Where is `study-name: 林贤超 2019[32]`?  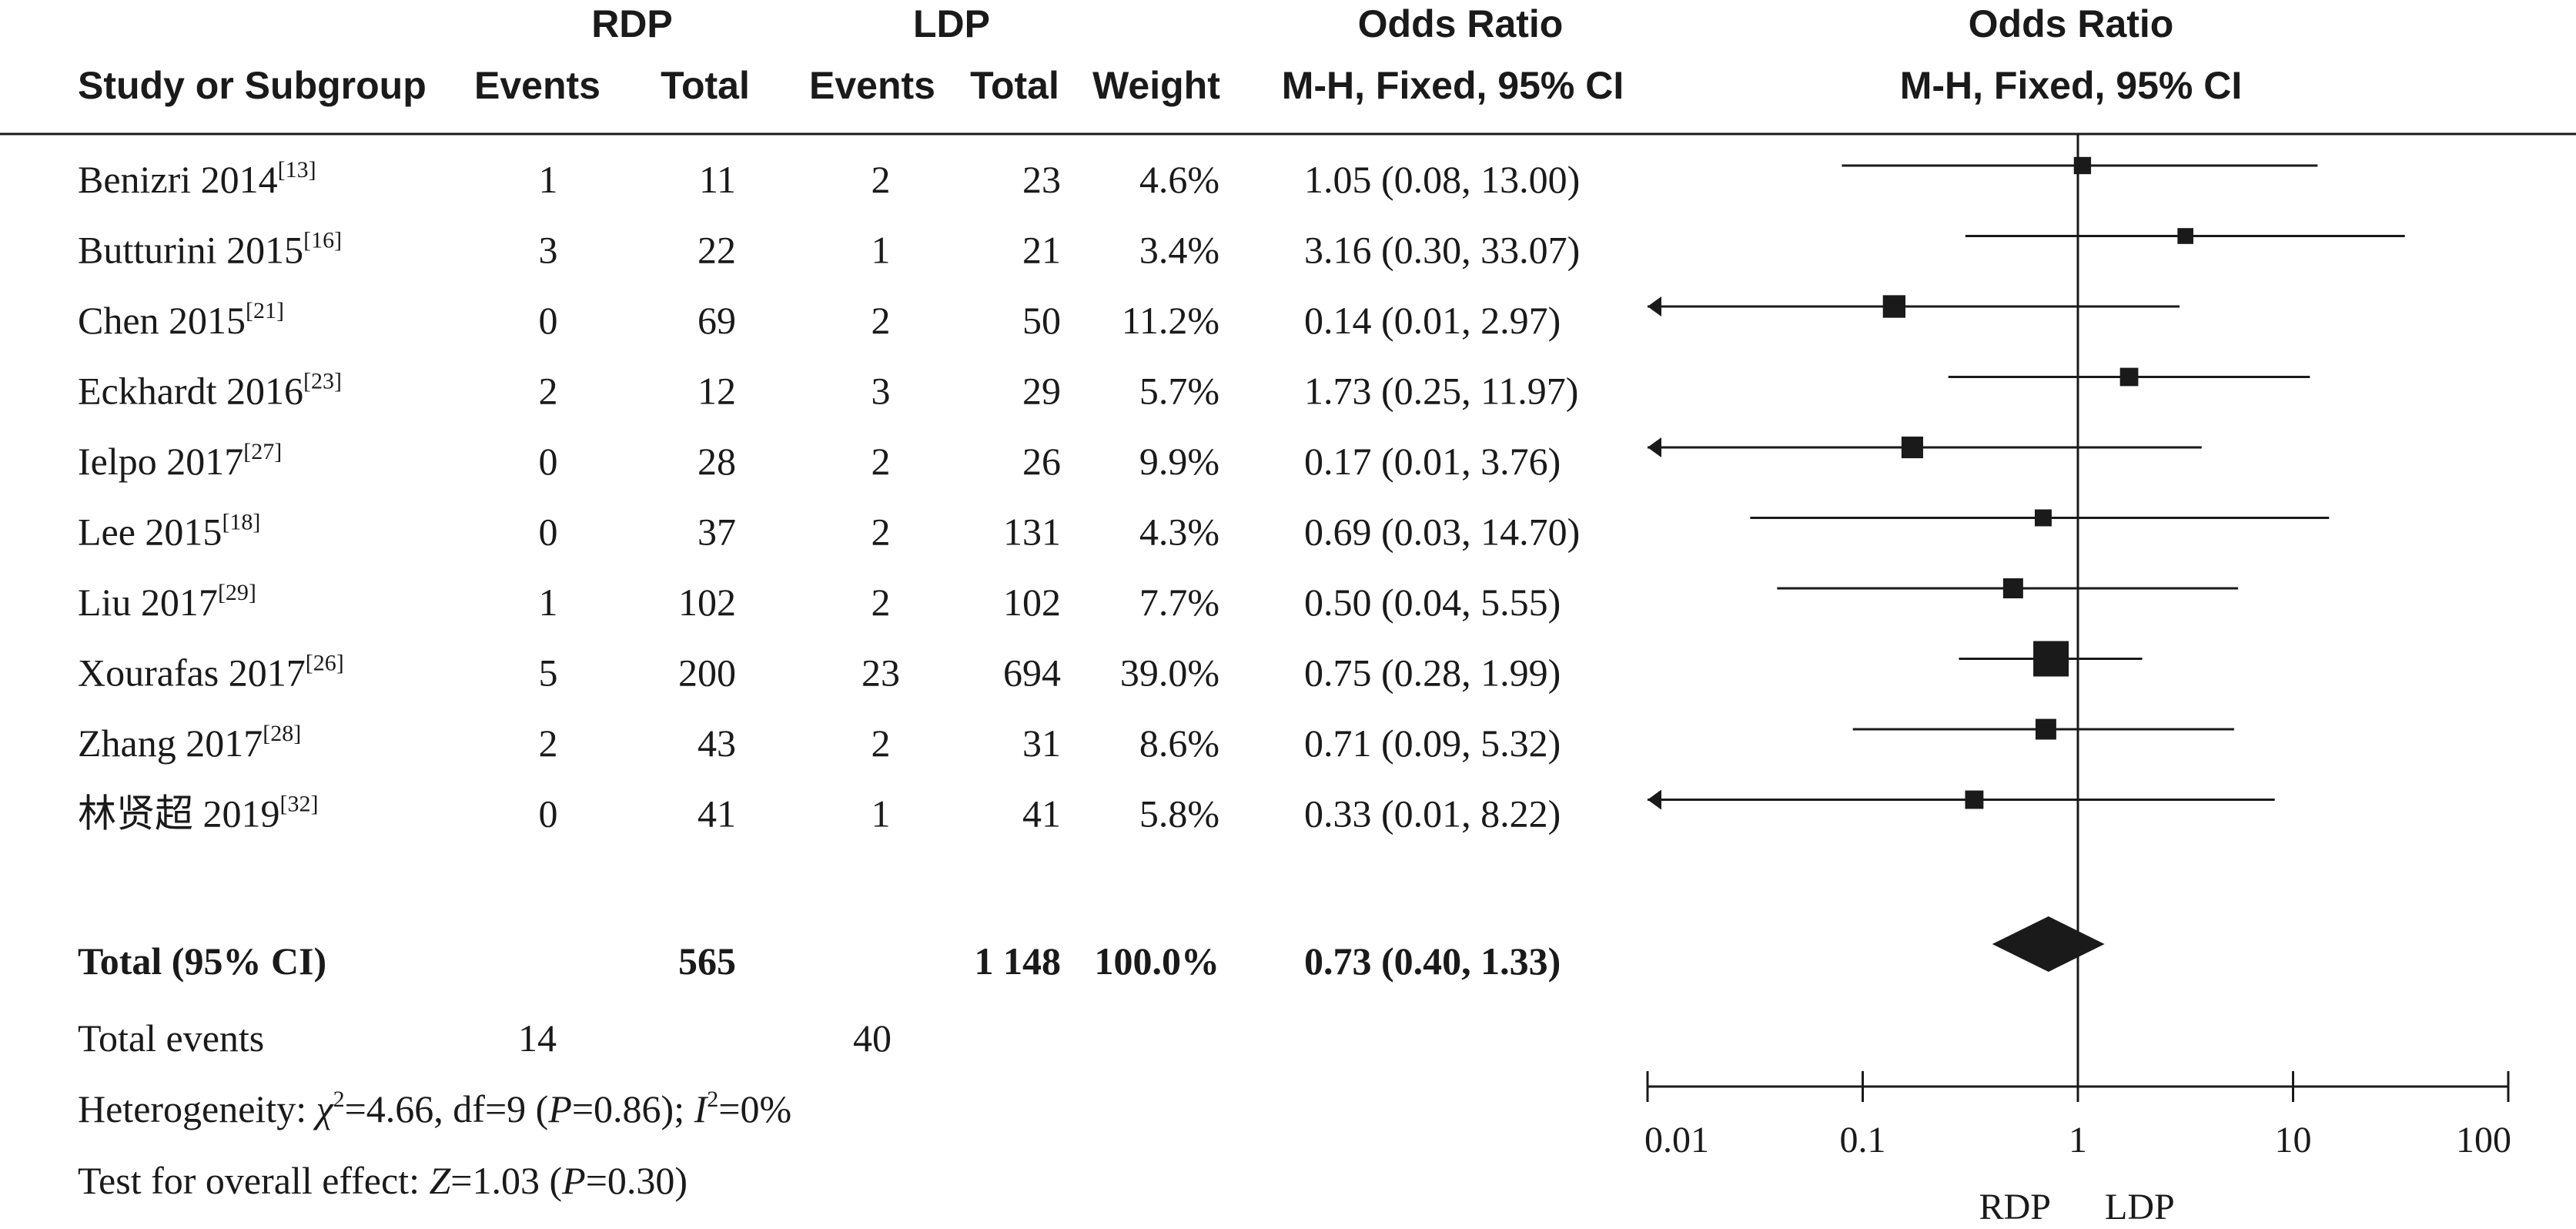 study-name: 林贤超 2019[32] is located at coordinates (198, 814).